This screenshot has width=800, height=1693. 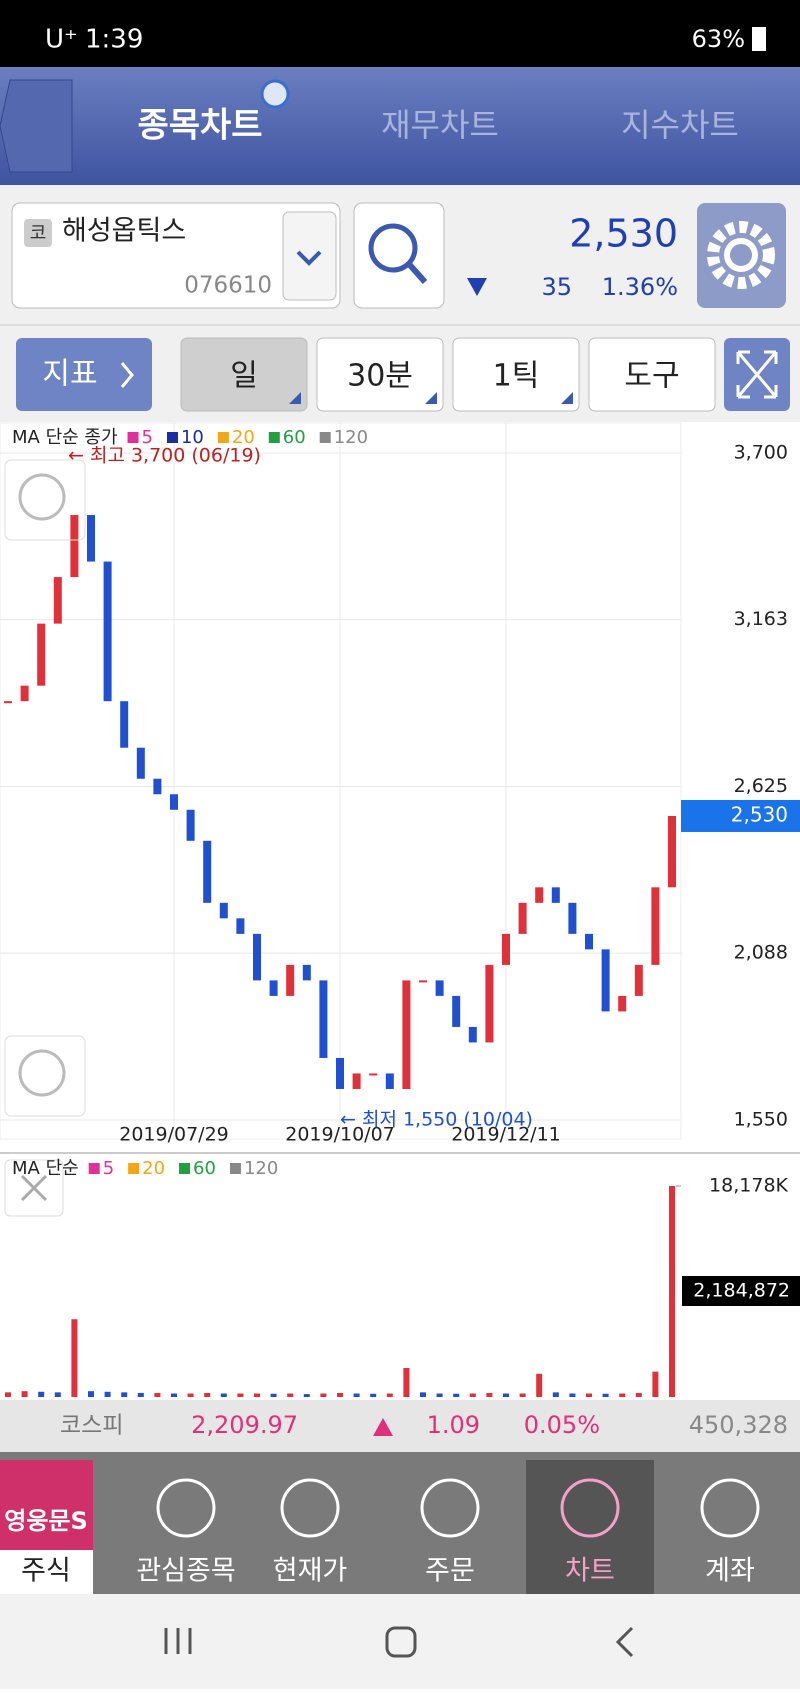 I want to click on x-tick-label: 2019/12/11, so click(x=506, y=1135).